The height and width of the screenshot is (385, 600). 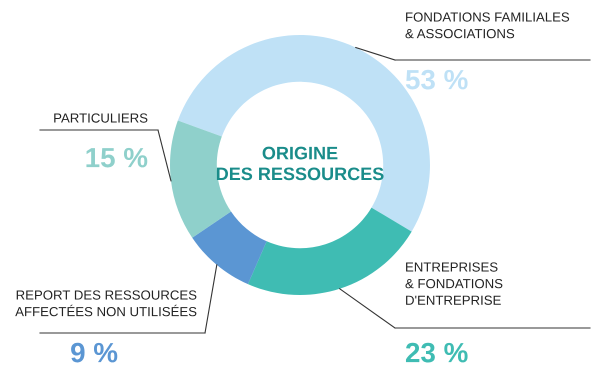 I want to click on donut-slice, so click(x=229, y=248).